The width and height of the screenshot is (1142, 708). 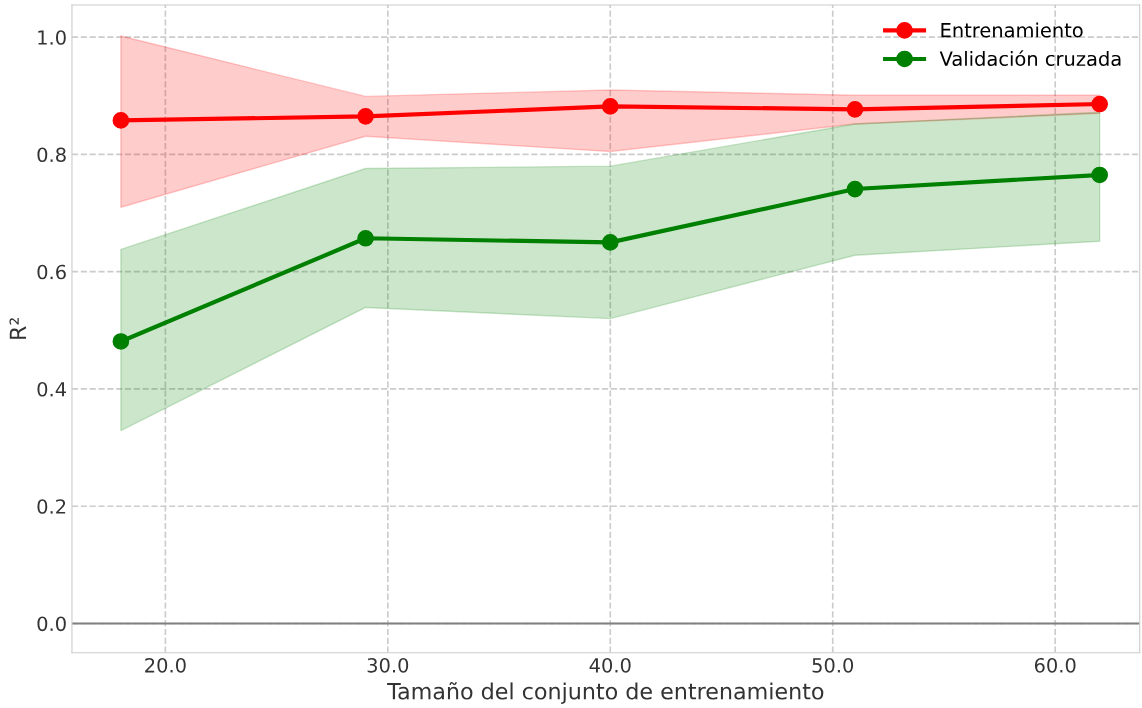 What do you see at coordinates (610, 665) in the screenshot?
I see `x-tick-label: 40.0` at bounding box center [610, 665].